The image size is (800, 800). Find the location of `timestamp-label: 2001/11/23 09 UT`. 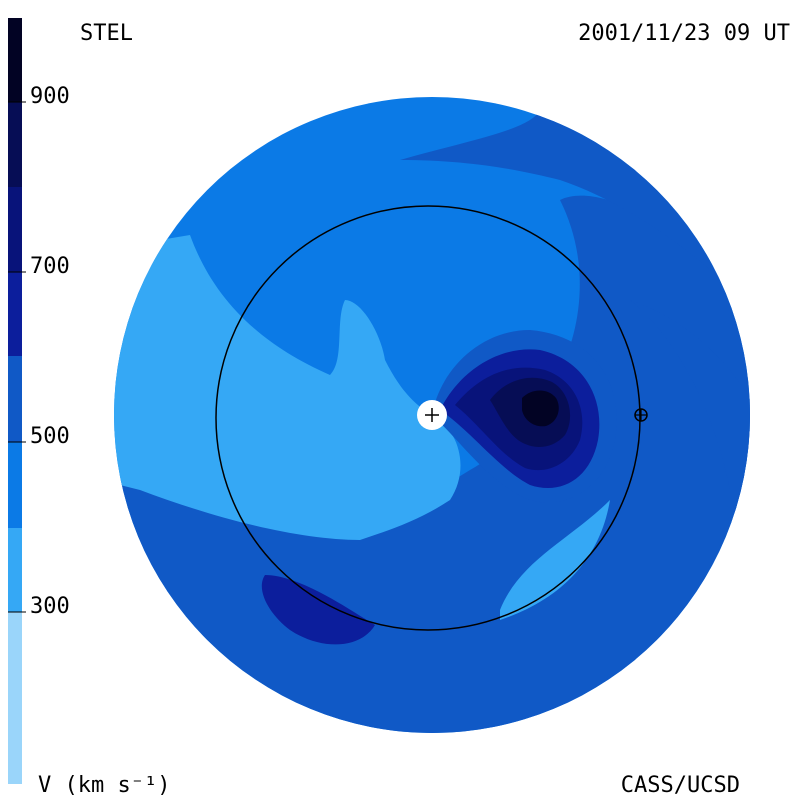

timestamp-label: 2001/11/23 09 UT is located at coordinates (684, 33).